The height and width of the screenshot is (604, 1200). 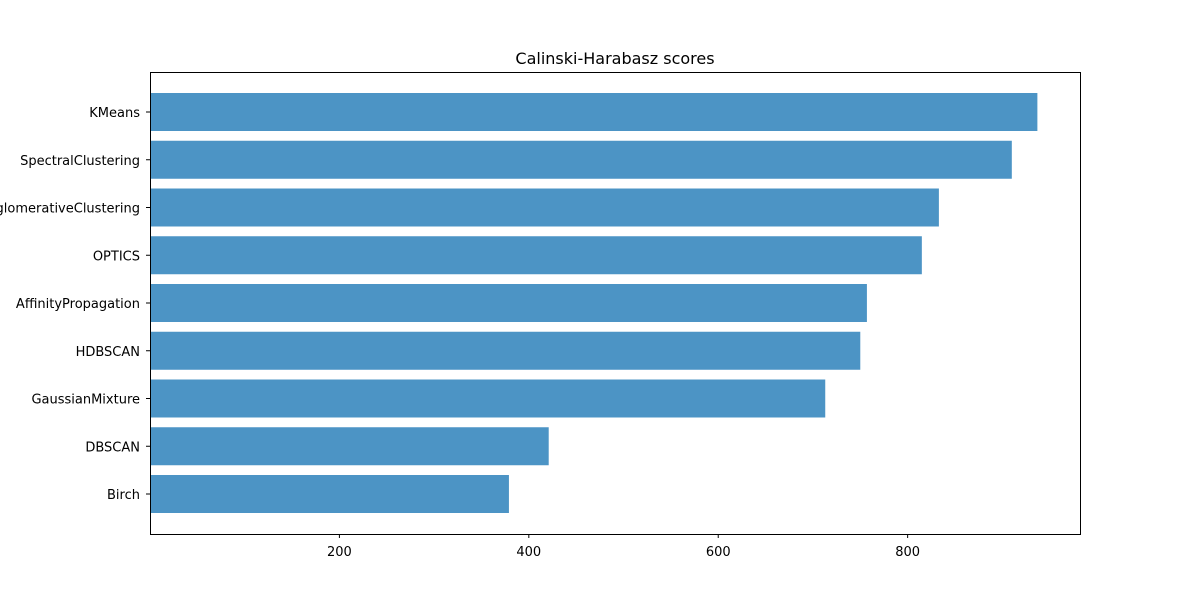 I want to click on y-tick-label: SpectralClustering, so click(x=80, y=161).